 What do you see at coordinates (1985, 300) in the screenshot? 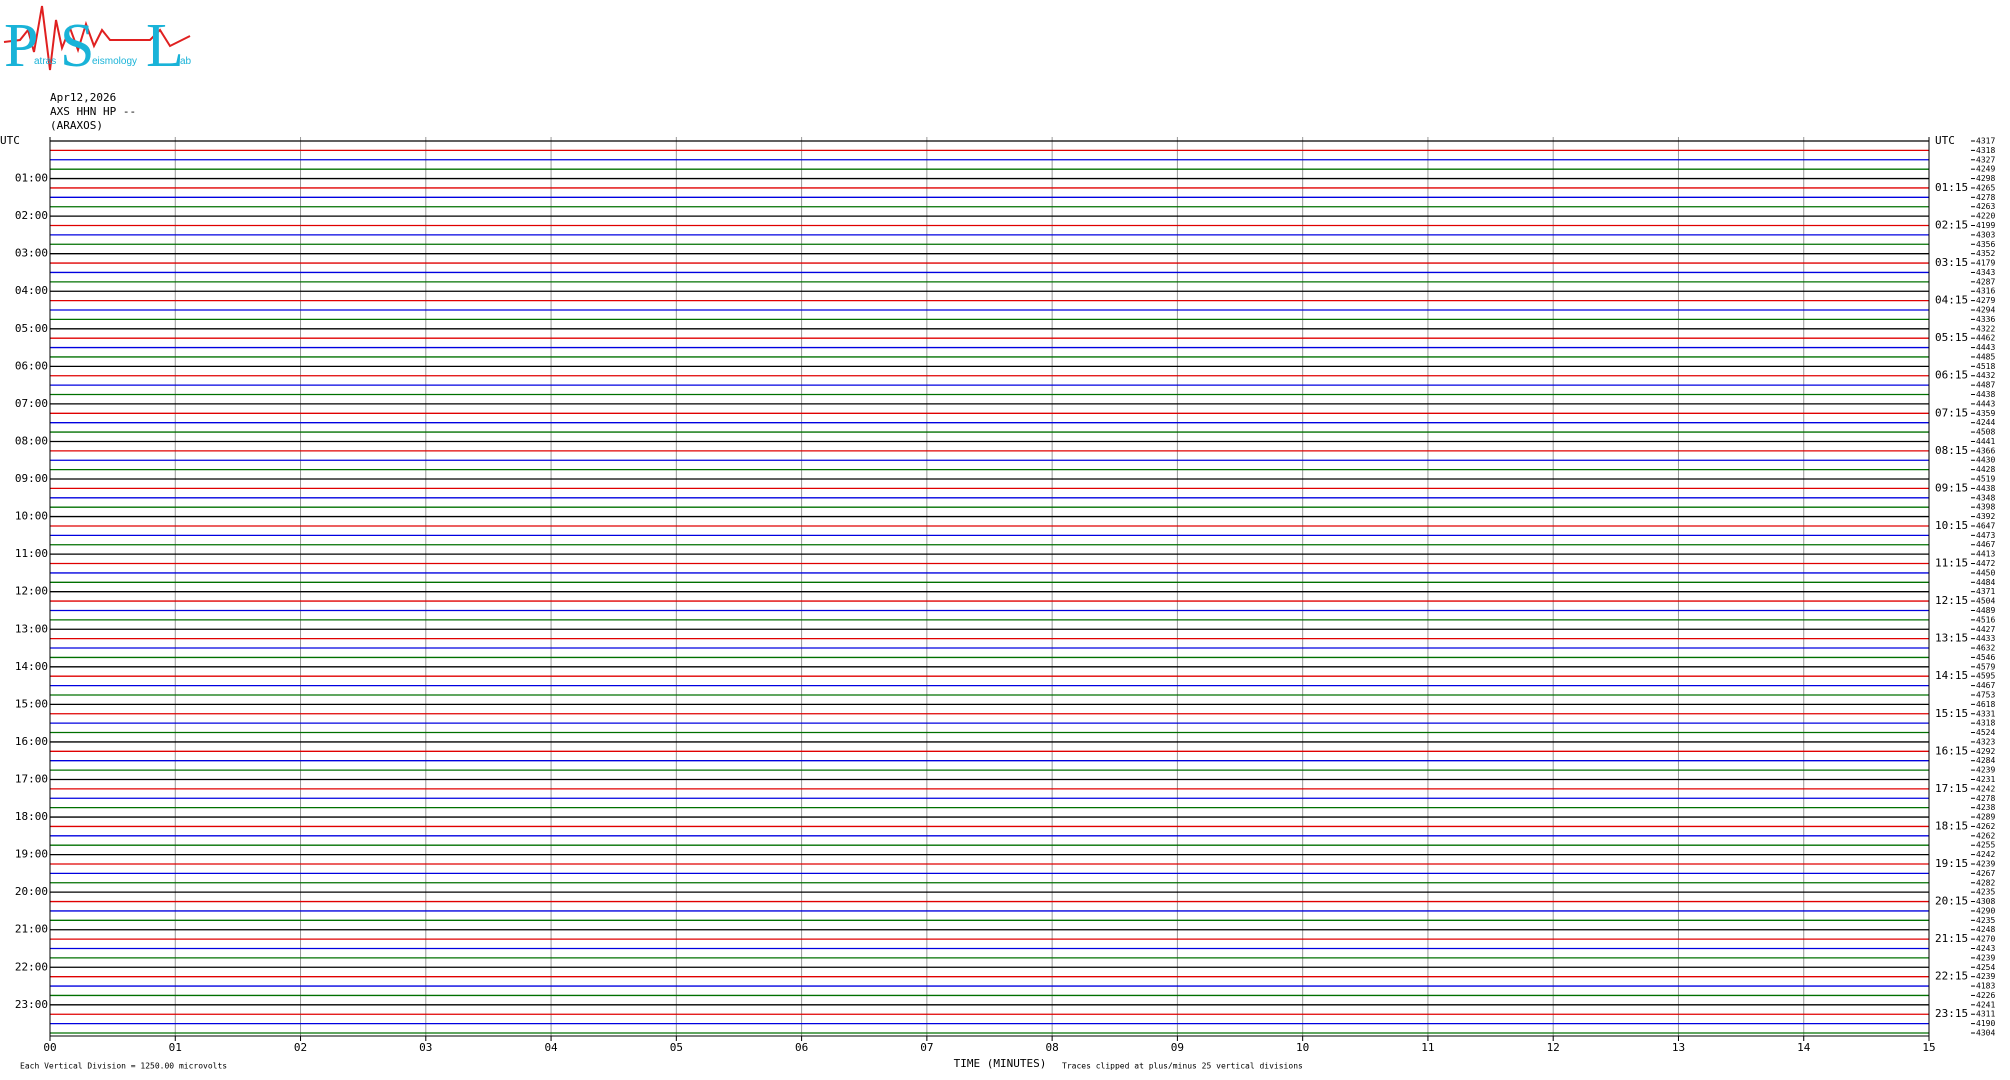
I see `row-offset-label: 4279` at bounding box center [1985, 300].